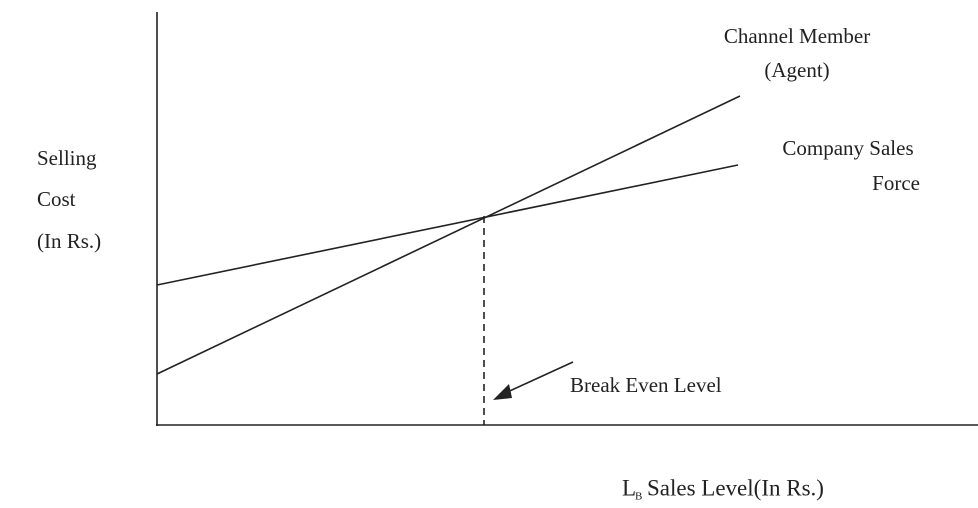 Image resolution: width=978 pixels, height=508 pixels. What do you see at coordinates (502, 392) in the screenshot?
I see `arrow-head` at bounding box center [502, 392].